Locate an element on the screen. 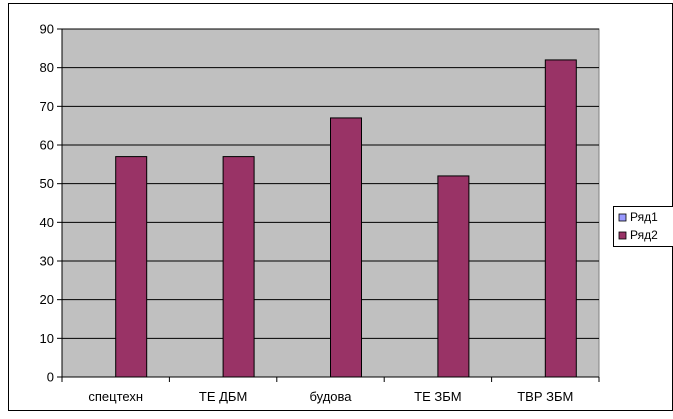 The image size is (673, 419). y-tick-label: 50 is located at coordinates (47, 183).